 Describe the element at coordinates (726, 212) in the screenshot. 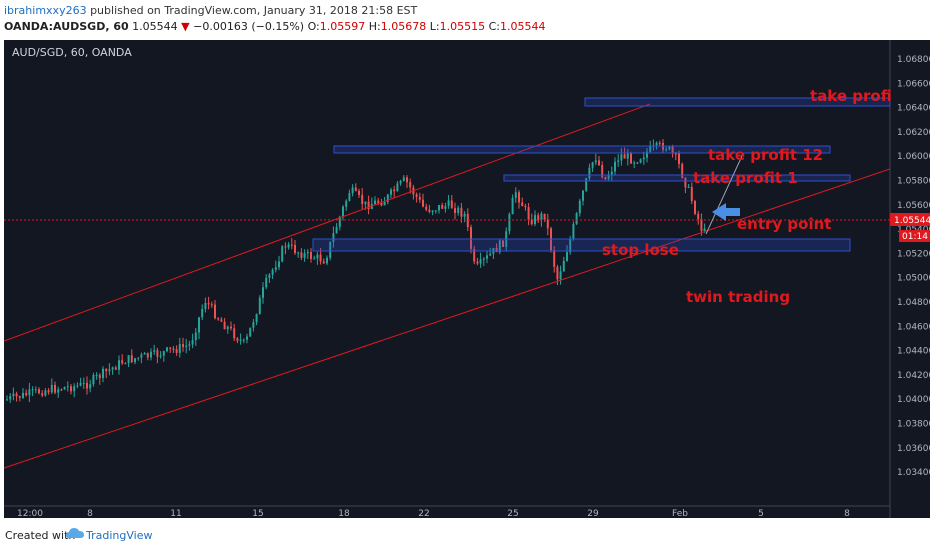

I see `entry-arrow-icon` at that location.